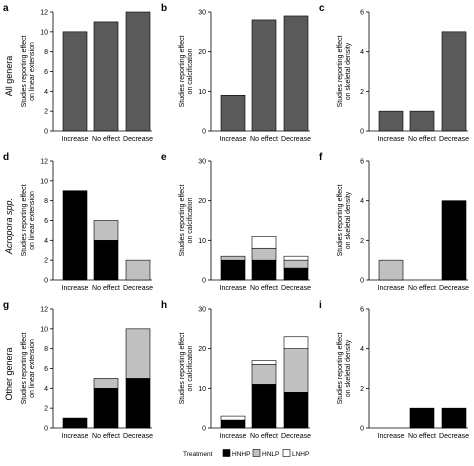 The height and width of the screenshot is (466, 474). Describe the element at coordinates (422, 418) in the screenshot. I see `bar-i-no-effect-hnhp` at that location.